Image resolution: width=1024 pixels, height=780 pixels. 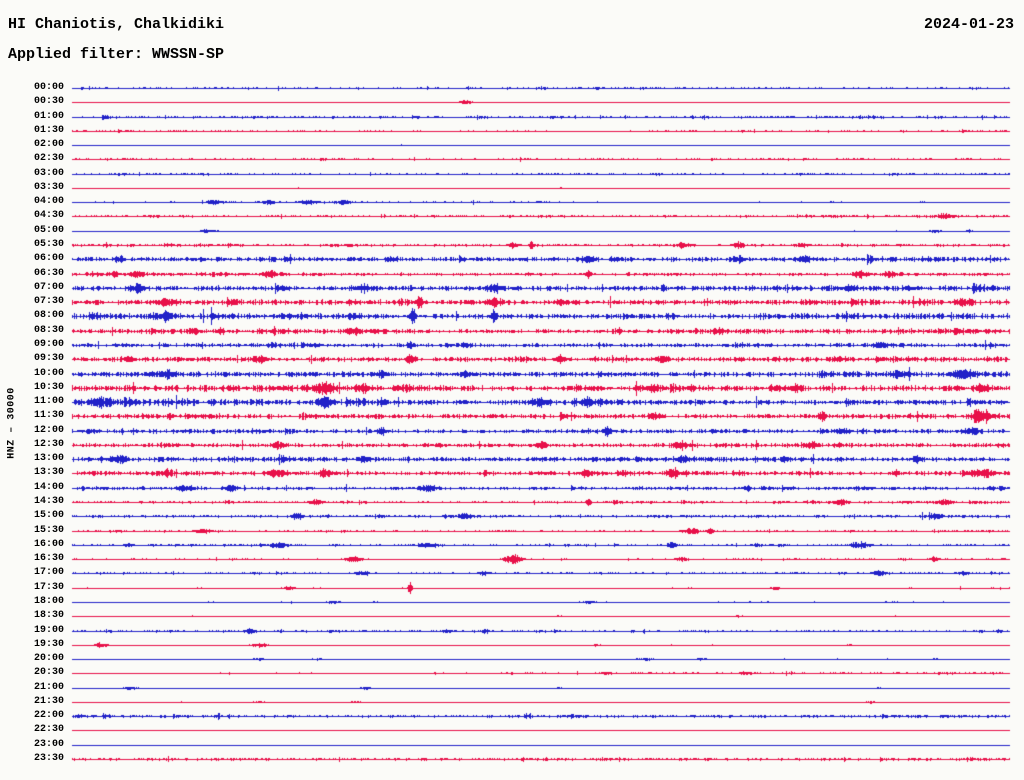 I want to click on station-title: HI Chaniotis, Chalkidiki, so click(x=116, y=24).